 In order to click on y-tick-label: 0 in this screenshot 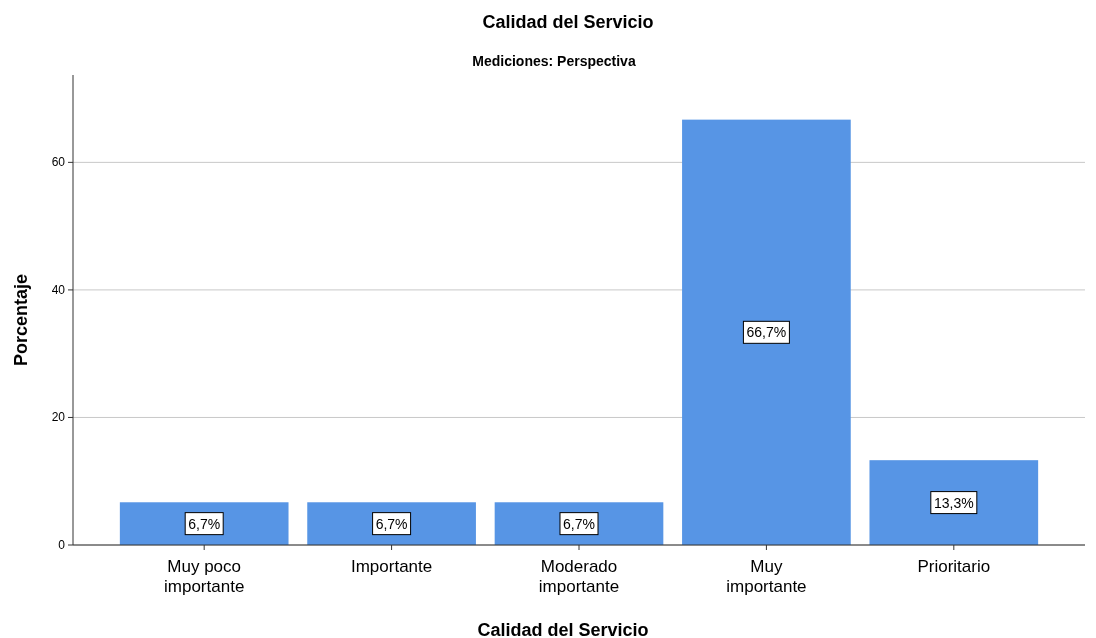, I will do `click(62, 545)`.